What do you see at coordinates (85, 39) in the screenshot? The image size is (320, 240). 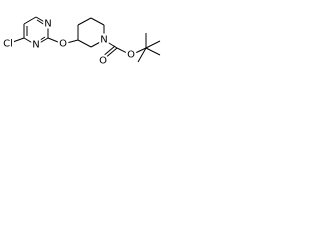 I see `bonds` at bounding box center [85, 39].